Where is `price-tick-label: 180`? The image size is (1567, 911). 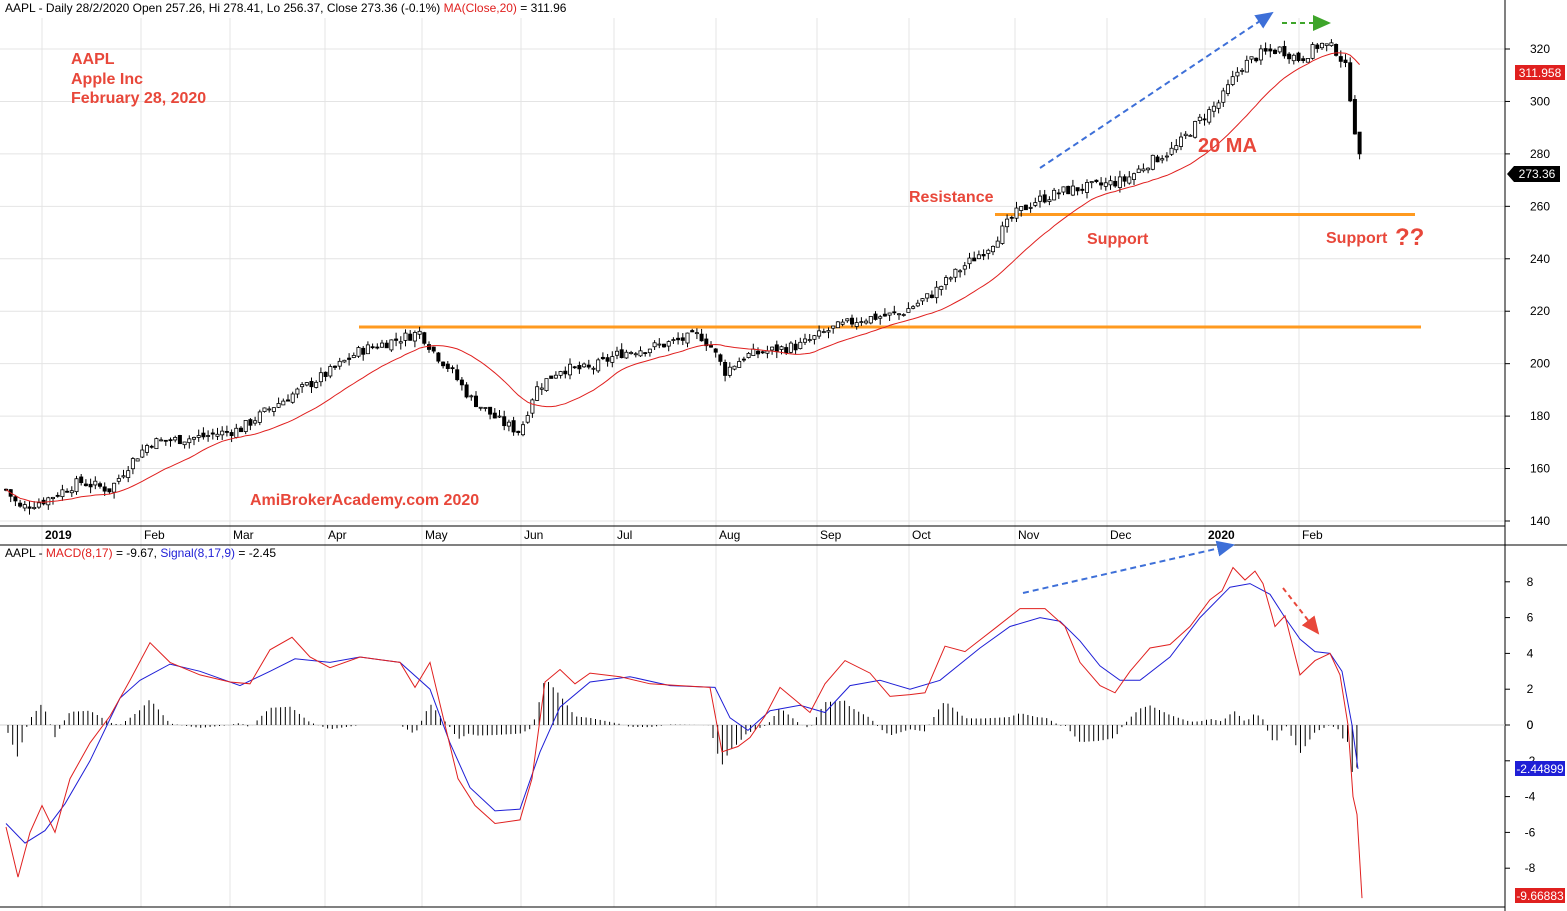 price-tick-label: 180 is located at coordinates (1540, 416).